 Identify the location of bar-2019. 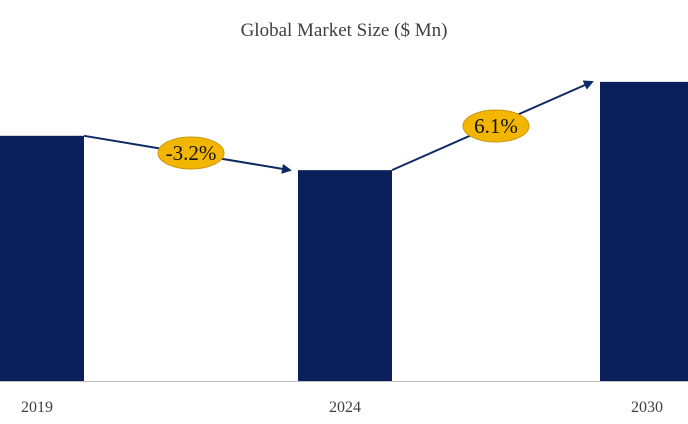
(42, 258).